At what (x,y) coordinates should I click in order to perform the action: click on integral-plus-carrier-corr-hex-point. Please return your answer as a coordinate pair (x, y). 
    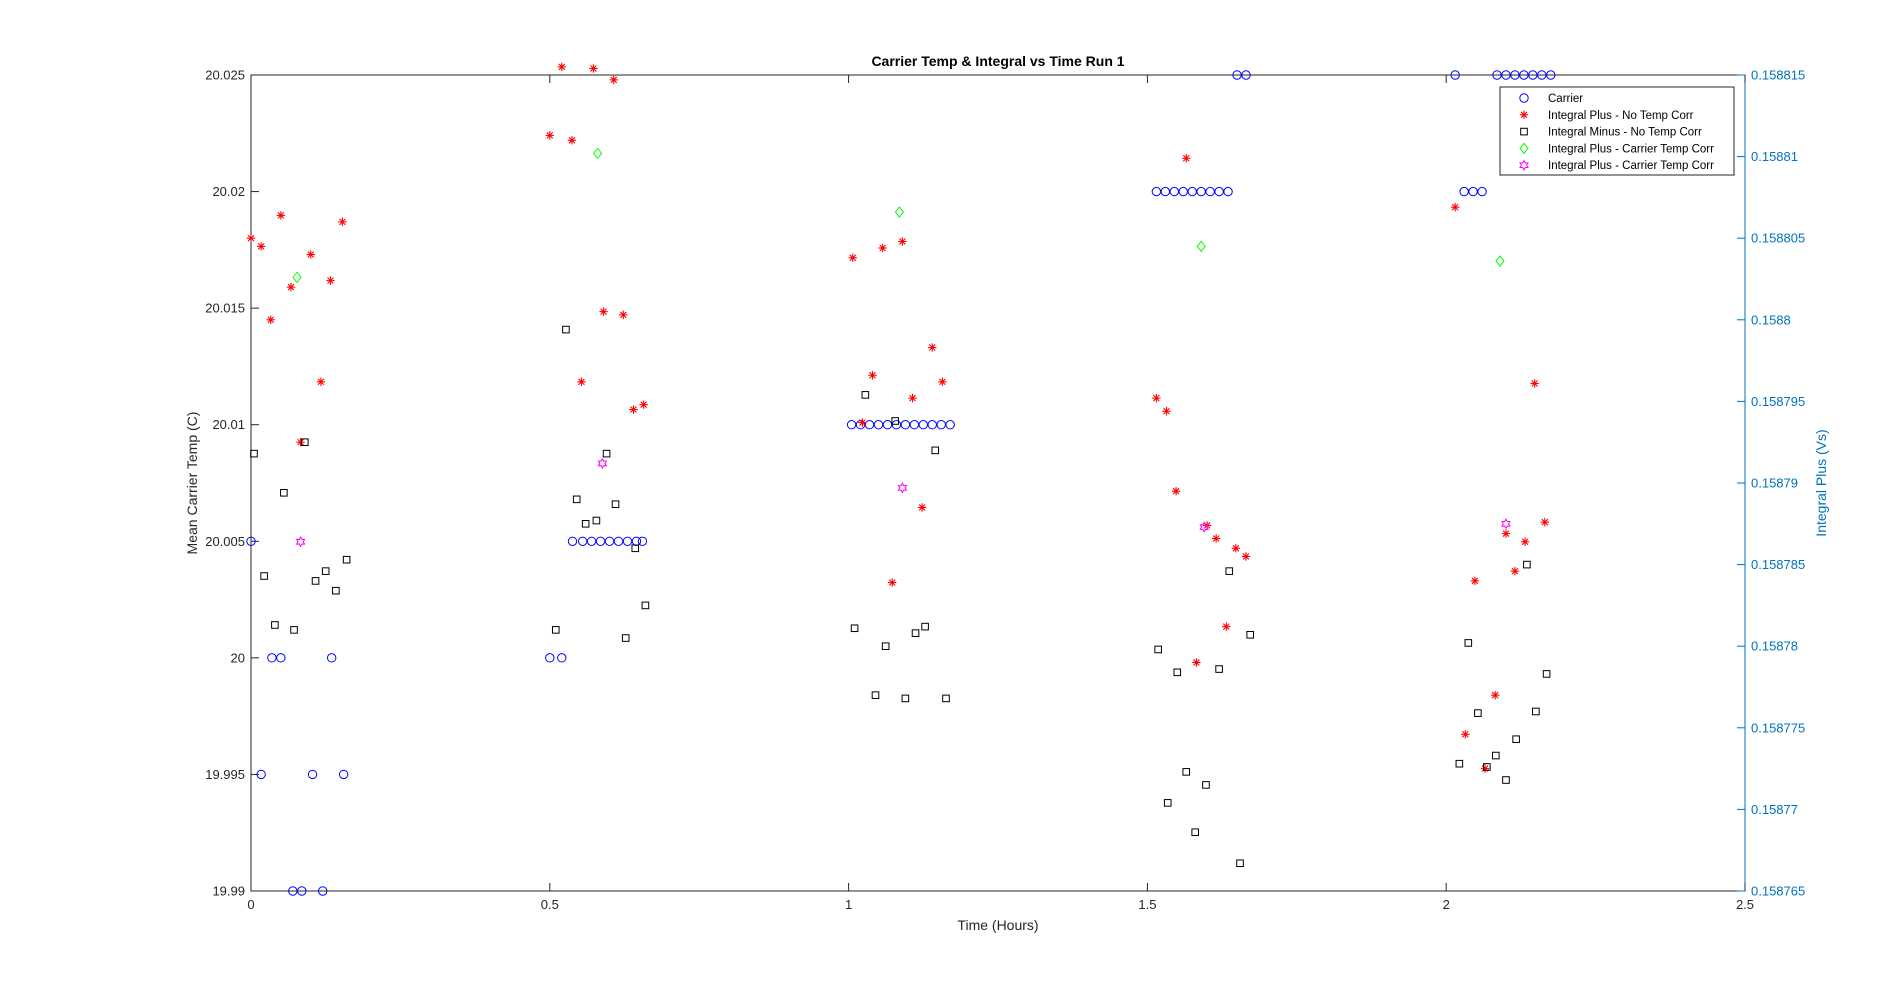
    Looking at the image, I should click on (1204, 527).